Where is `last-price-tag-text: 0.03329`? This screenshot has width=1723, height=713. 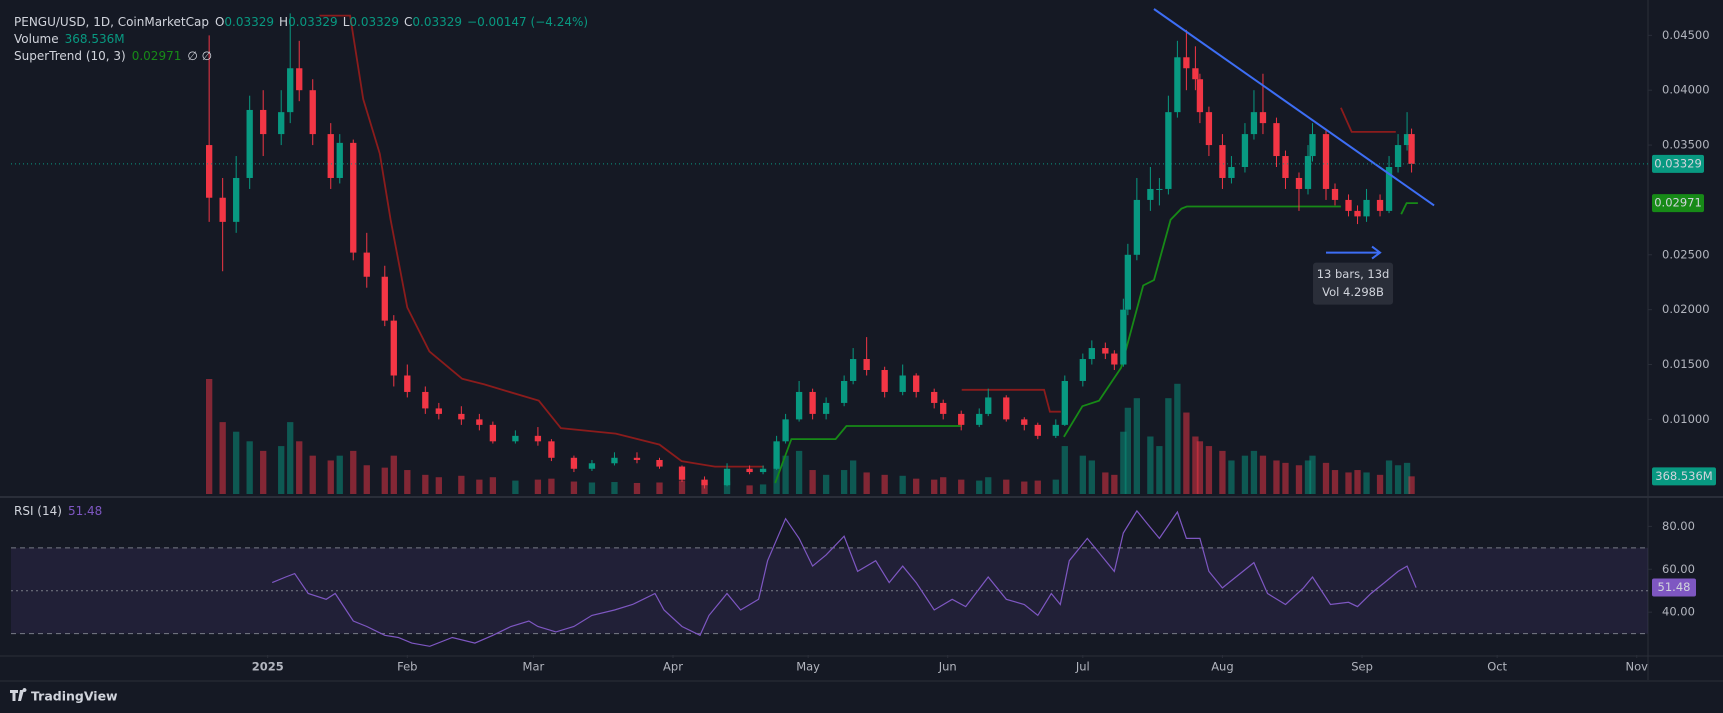
last-price-tag-text: 0.03329 is located at coordinates (1678, 163).